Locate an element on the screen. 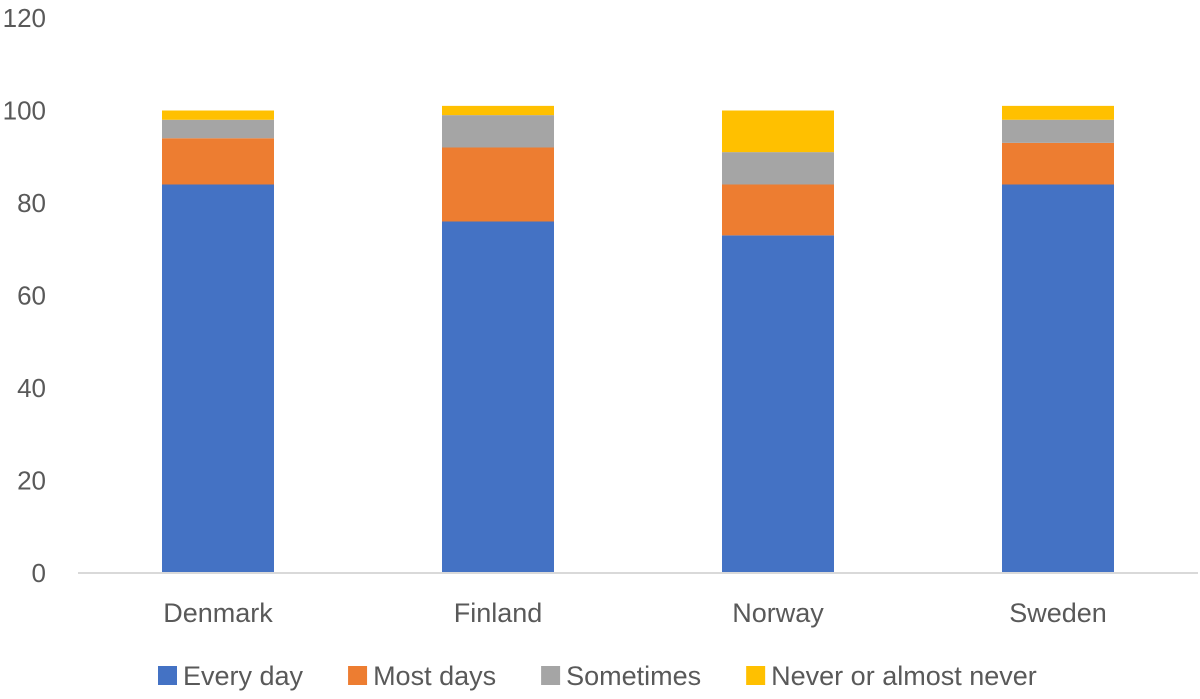 The image size is (1200, 699). y-axis: 0 20 40 60 80 100 120 is located at coordinates (24, 295).